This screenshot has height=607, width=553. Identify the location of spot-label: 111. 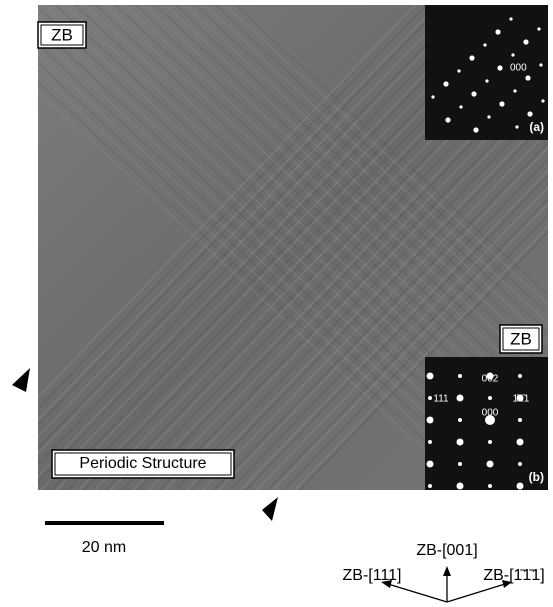
(441, 399).